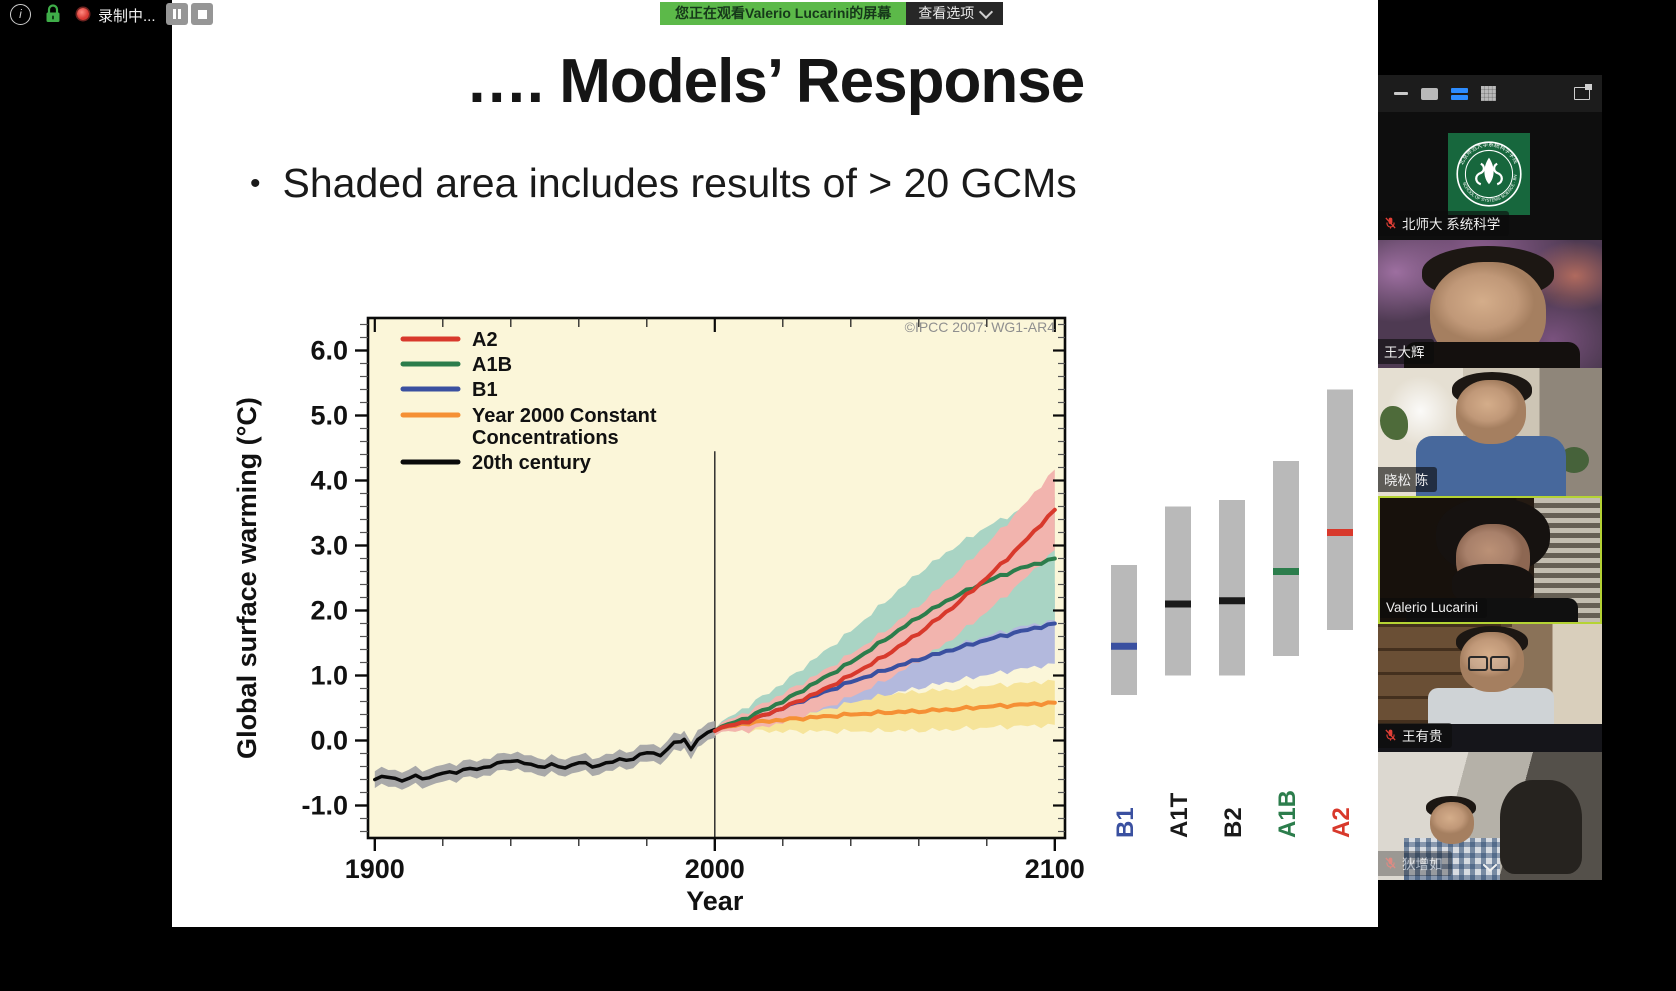 Image resolution: width=1676 pixels, height=991 pixels. Describe the element at coordinates (783, 13) in the screenshot. I see `watching-banner-text: 您正在观看Valerio Lucarini的屏幕` at that location.